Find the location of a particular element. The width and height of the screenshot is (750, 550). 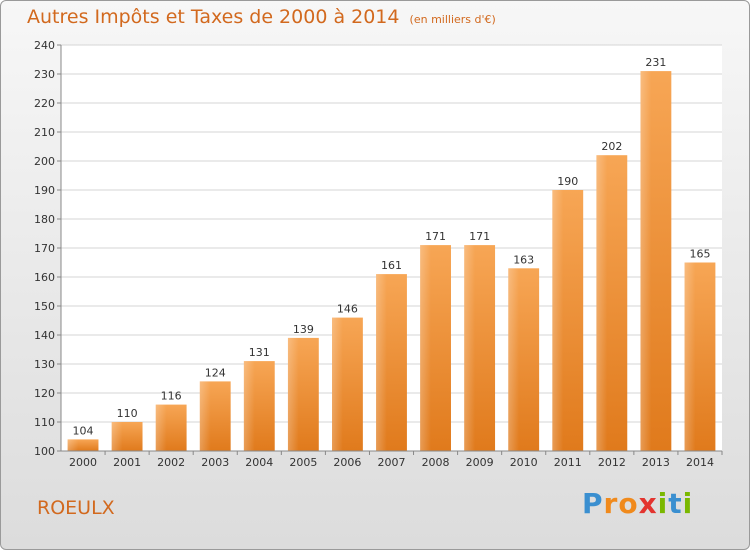

x-tick-label: 2011 is located at coordinates (568, 462).